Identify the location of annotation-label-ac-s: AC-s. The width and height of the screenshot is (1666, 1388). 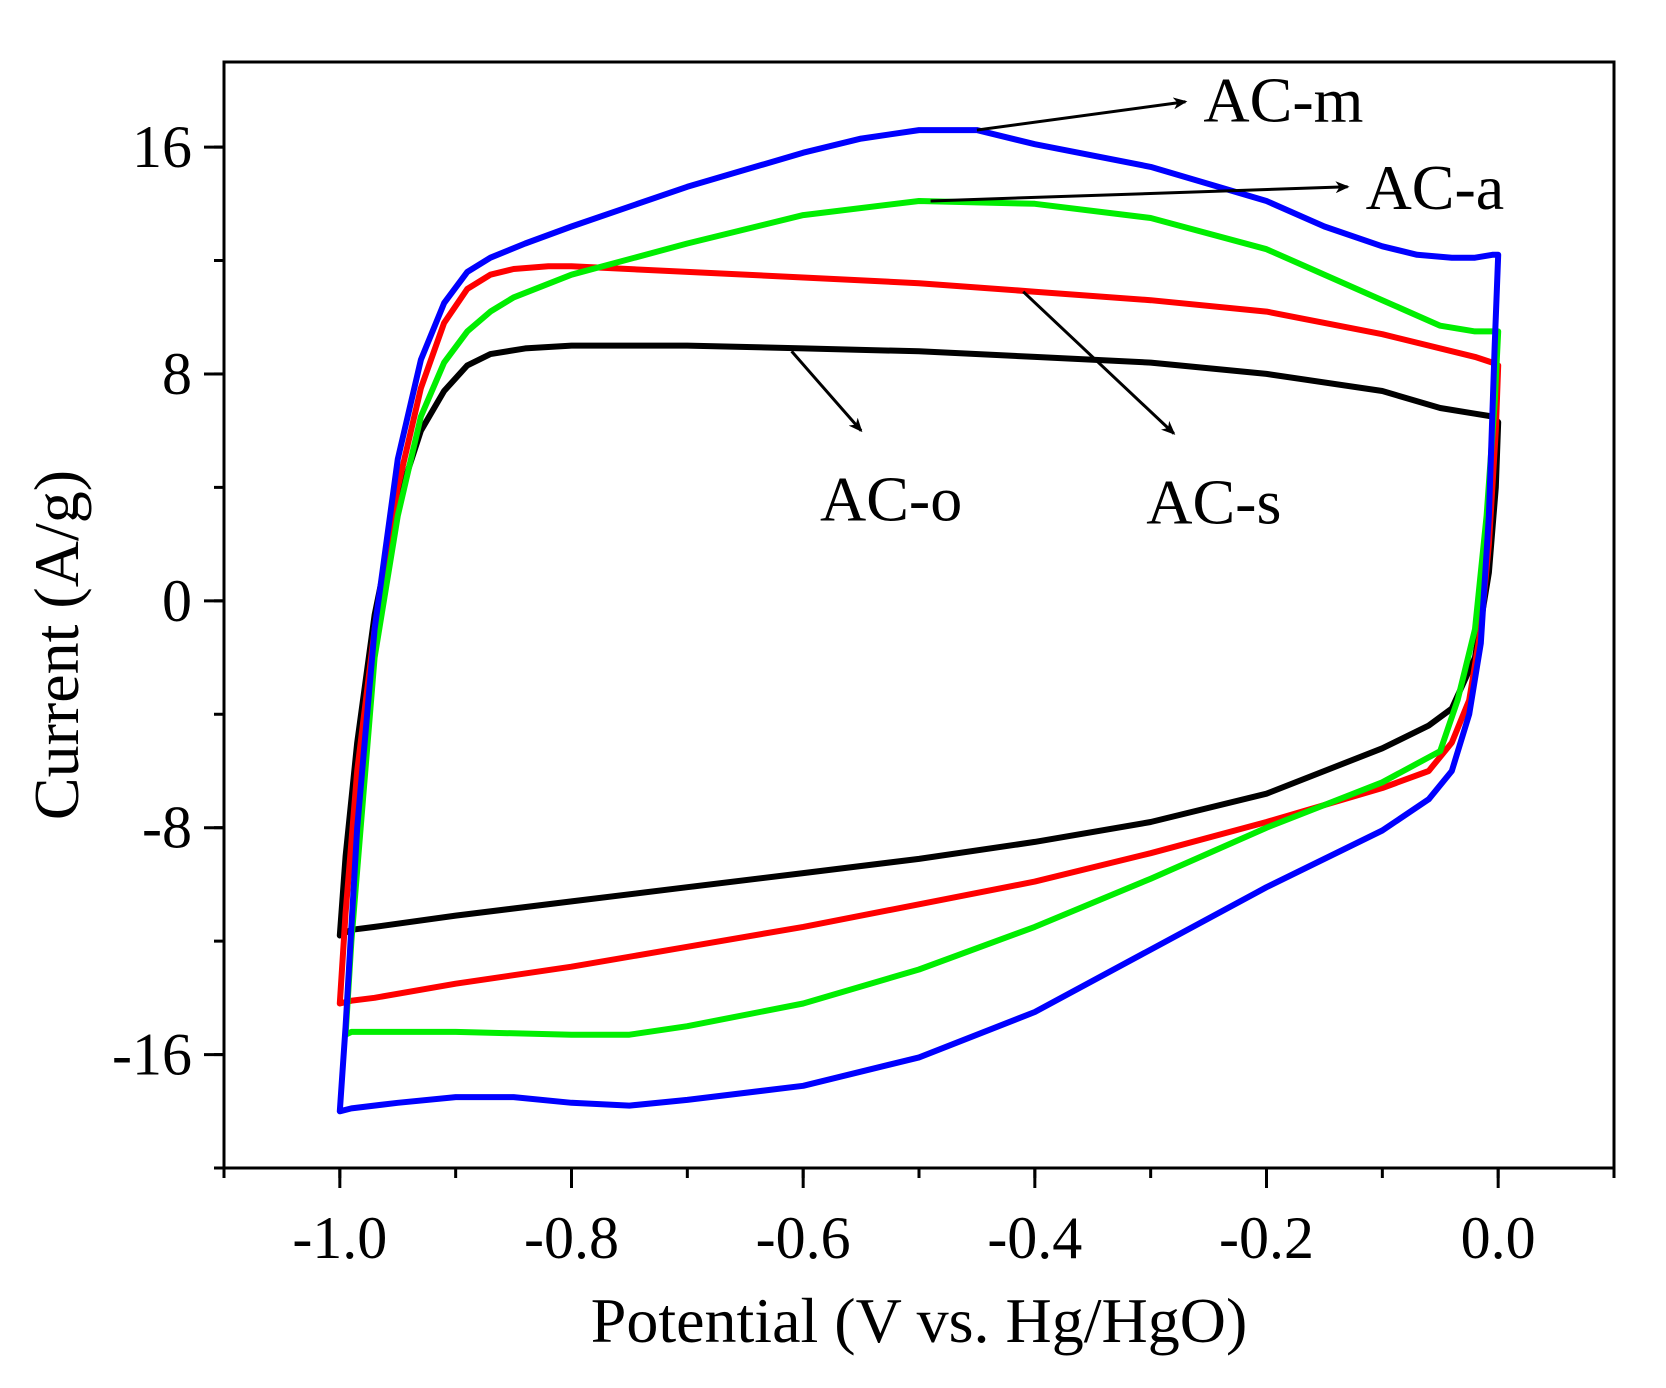
(1213, 502).